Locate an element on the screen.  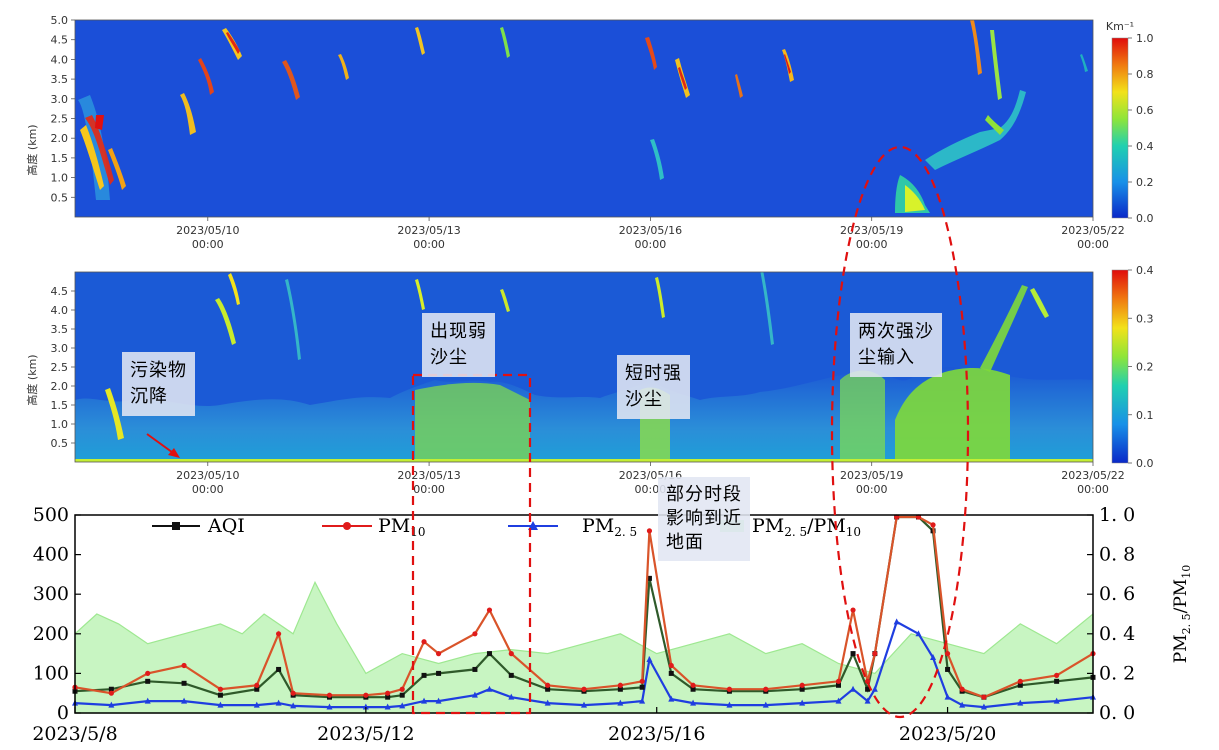
legend-pm25-marker is located at coordinates (533, 525).